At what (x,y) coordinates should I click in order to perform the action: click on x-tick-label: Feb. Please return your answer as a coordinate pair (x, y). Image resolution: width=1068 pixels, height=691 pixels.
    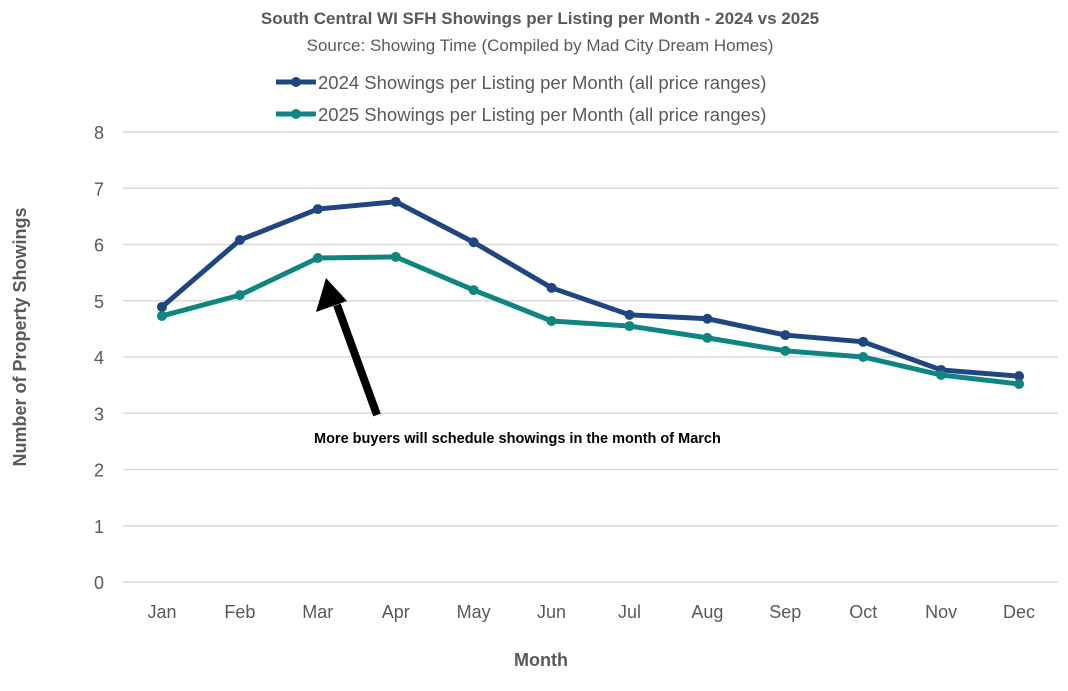
    Looking at the image, I should click on (239, 612).